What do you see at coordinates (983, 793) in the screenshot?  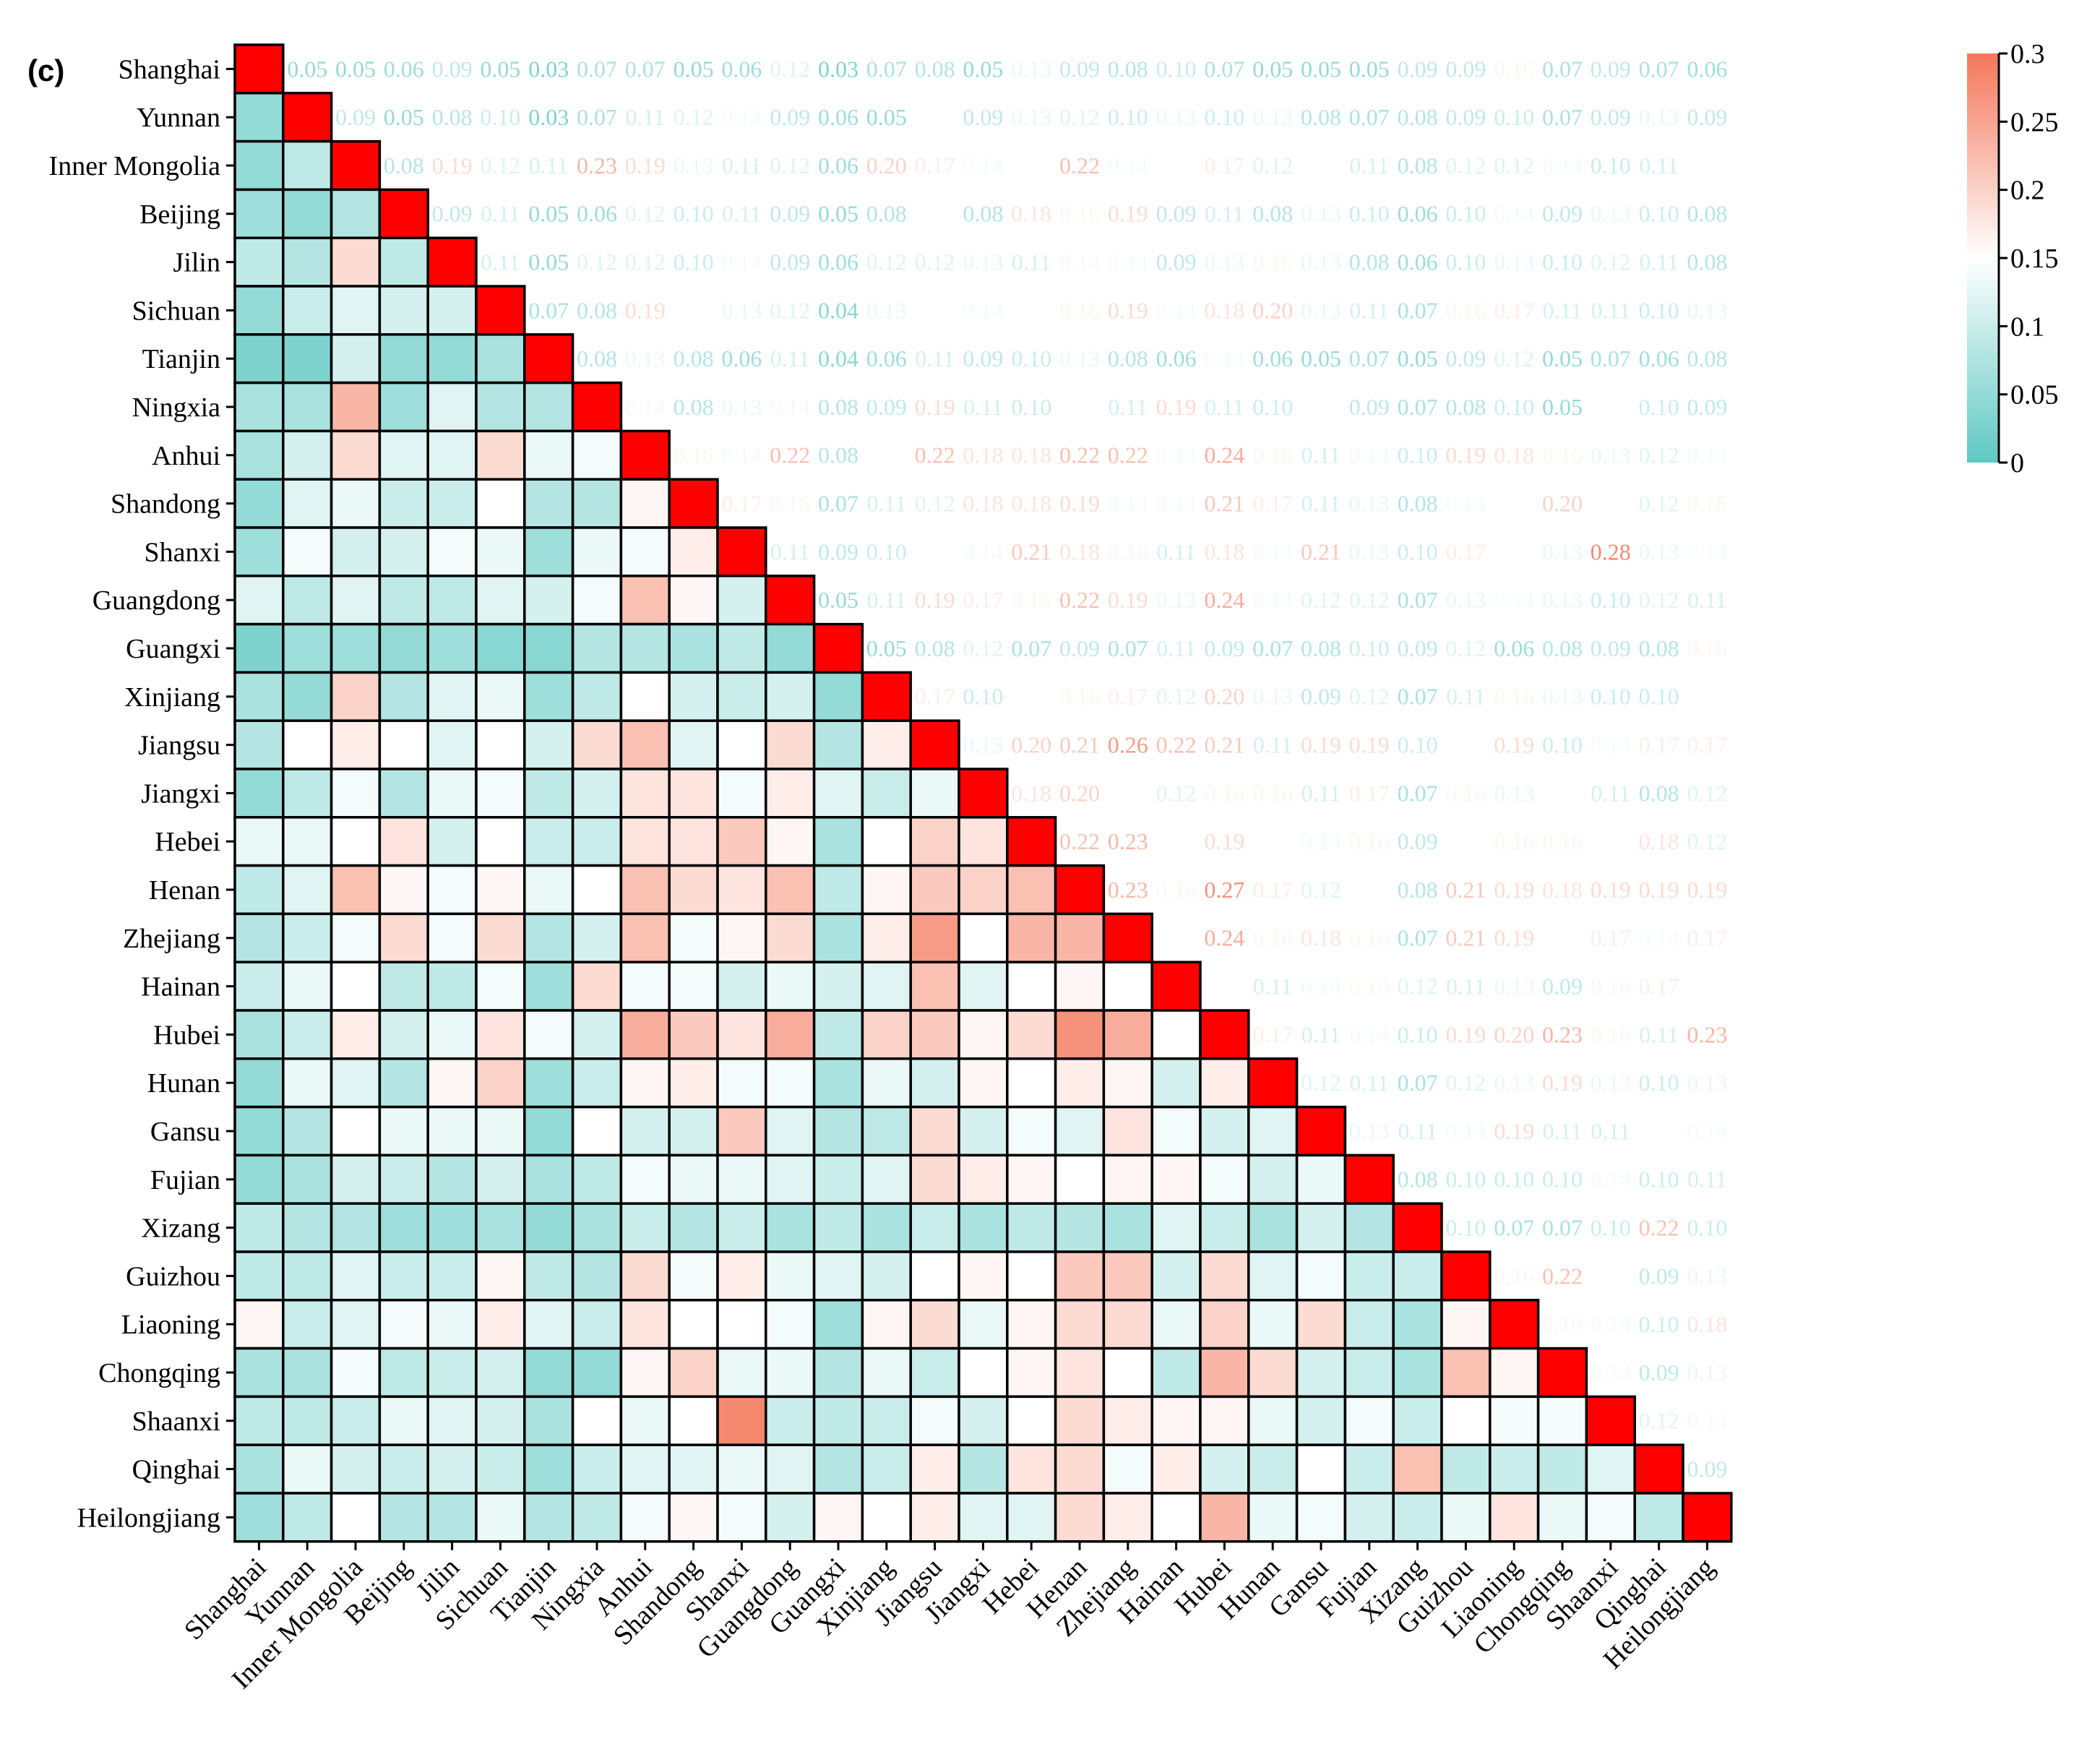 I see `diagonal-cell-jiangxi` at bounding box center [983, 793].